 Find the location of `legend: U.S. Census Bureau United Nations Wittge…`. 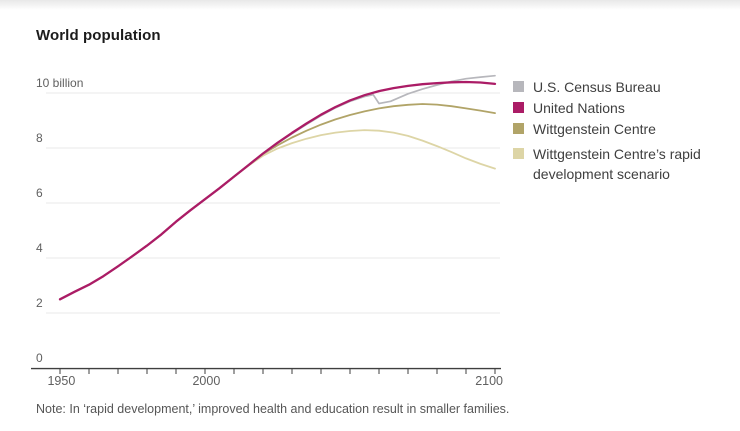

legend: U.S. Census Bureau United Nations Wittge… is located at coordinates (624, 131).